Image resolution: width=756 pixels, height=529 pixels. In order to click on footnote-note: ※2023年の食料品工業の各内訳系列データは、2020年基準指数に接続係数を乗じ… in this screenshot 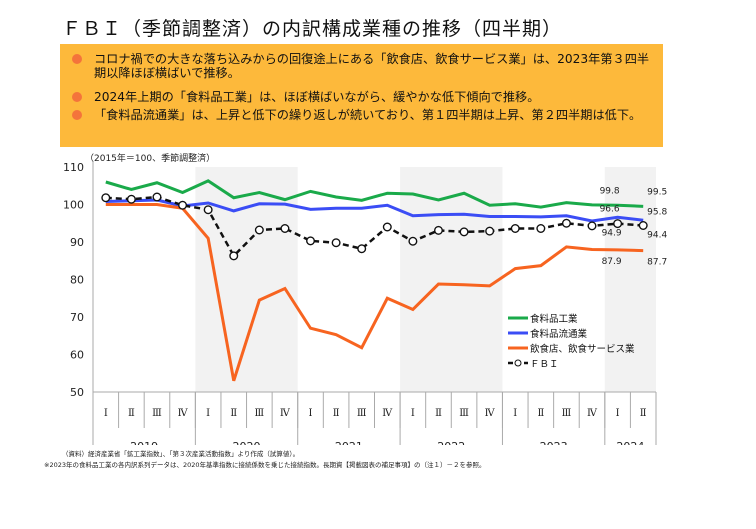, I will do `click(265, 465)`.